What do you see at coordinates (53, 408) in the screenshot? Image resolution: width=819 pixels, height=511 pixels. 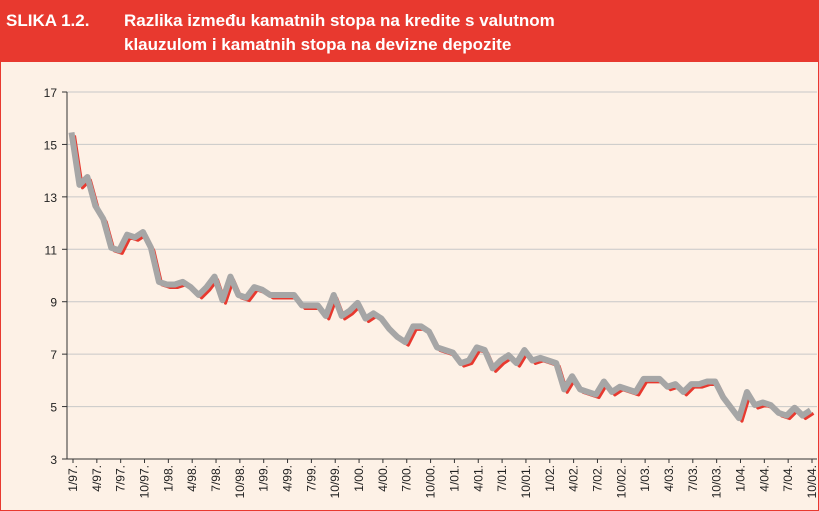 I see `y-tick-label: 5` at bounding box center [53, 408].